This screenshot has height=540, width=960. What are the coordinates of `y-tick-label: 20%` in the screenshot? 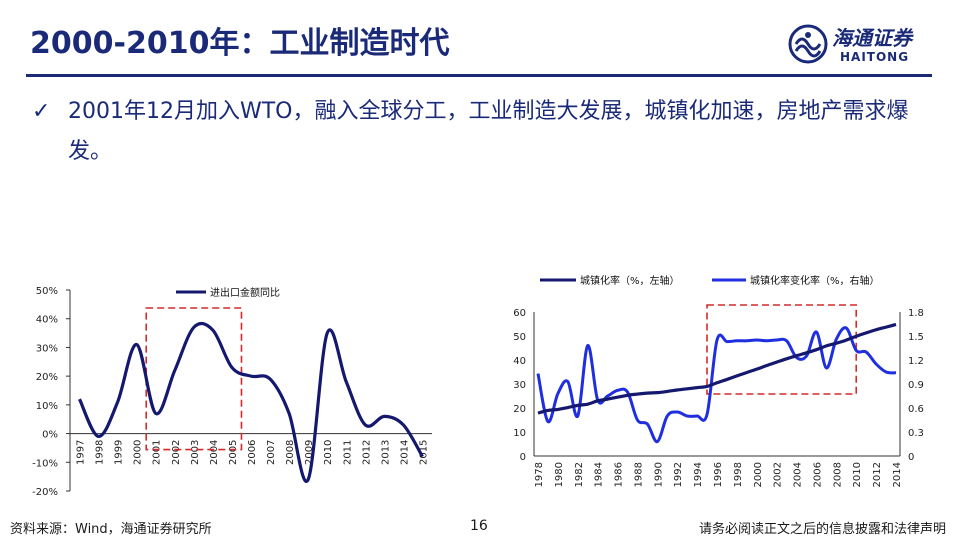 It's located at (47, 377).